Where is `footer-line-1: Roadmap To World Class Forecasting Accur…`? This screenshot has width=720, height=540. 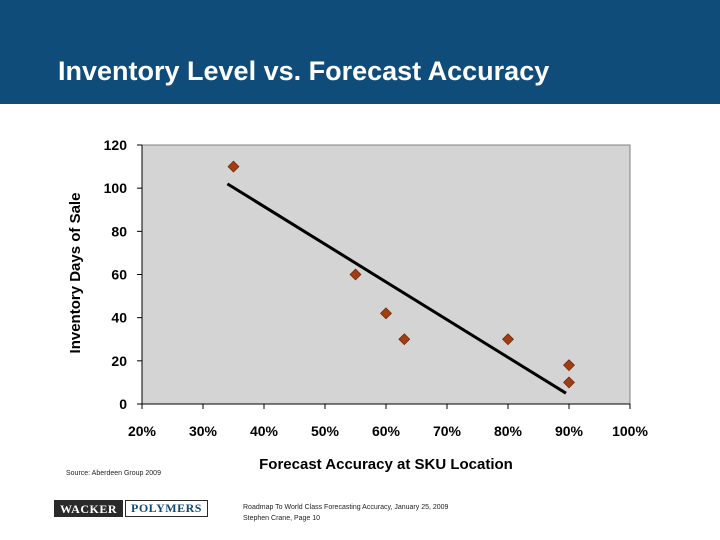 footer-line-1: Roadmap To World Class Forecasting Accur… is located at coordinates (346, 507).